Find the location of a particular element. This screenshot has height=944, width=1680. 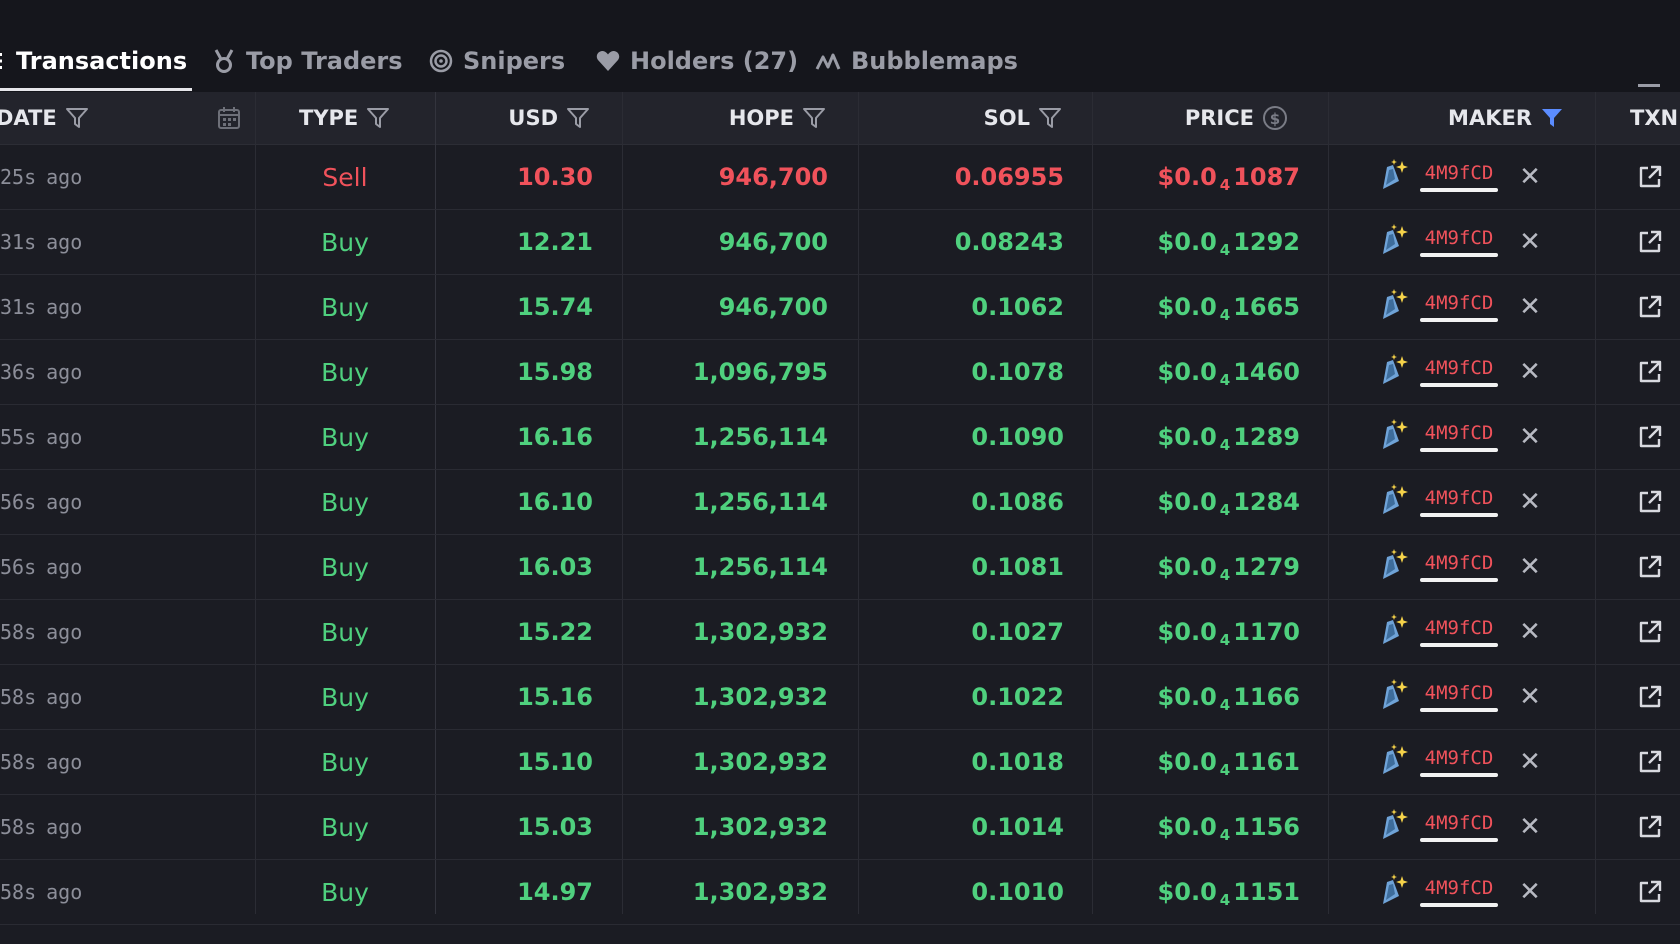

tab-top-traders: Top Traders is located at coordinates (307, 61).